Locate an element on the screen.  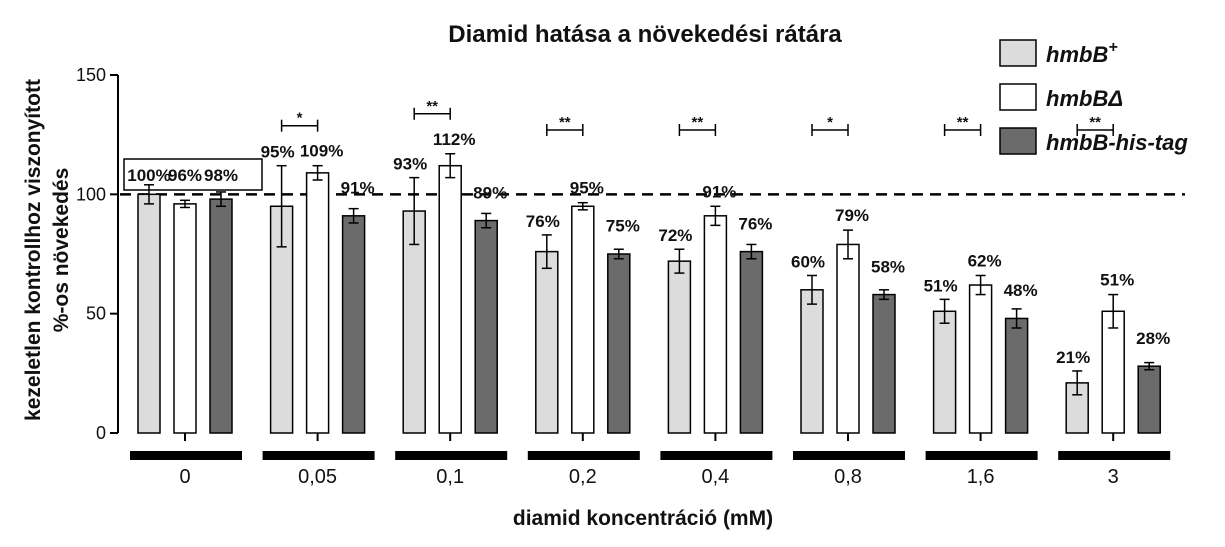
data-label: 79% is located at coordinates (852, 215).